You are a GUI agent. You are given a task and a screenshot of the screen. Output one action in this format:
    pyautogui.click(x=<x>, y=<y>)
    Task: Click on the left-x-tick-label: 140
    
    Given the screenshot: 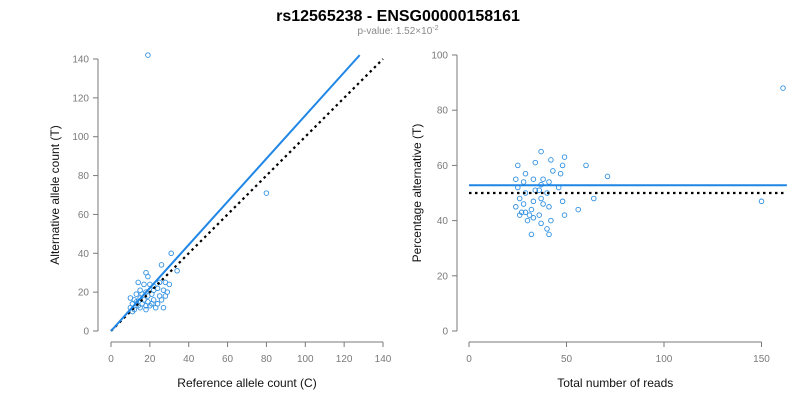 What is the action you would take?
    pyautogui.click(x=383, y=359)
    